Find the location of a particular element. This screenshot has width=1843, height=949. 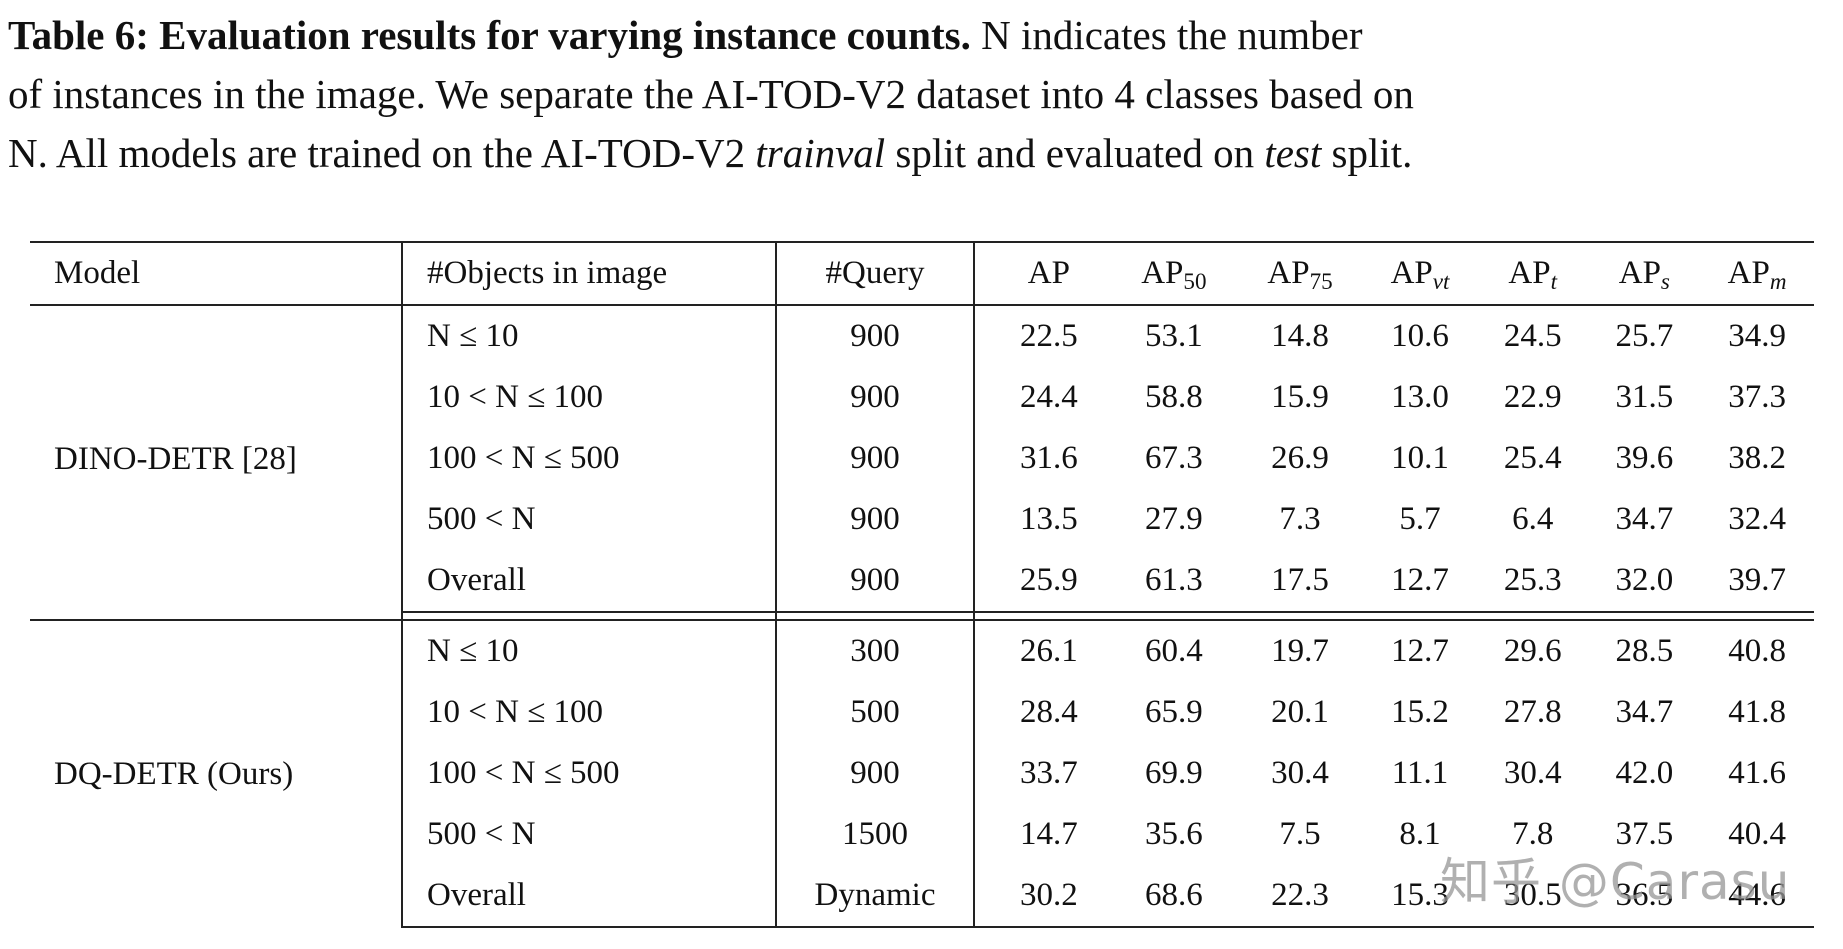

metric-value: 24.4 is located at coordinates (1049, 397).